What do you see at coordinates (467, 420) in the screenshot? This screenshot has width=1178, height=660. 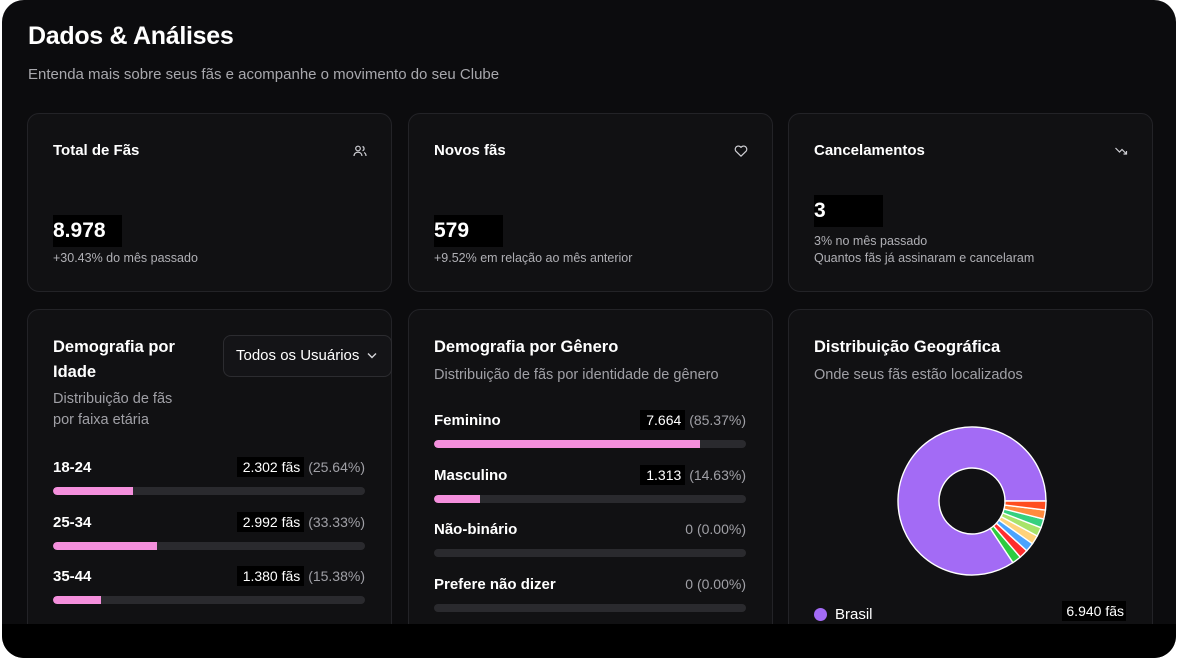 I see `gender-row-label: Feminino` at bounding box center [467, 420].